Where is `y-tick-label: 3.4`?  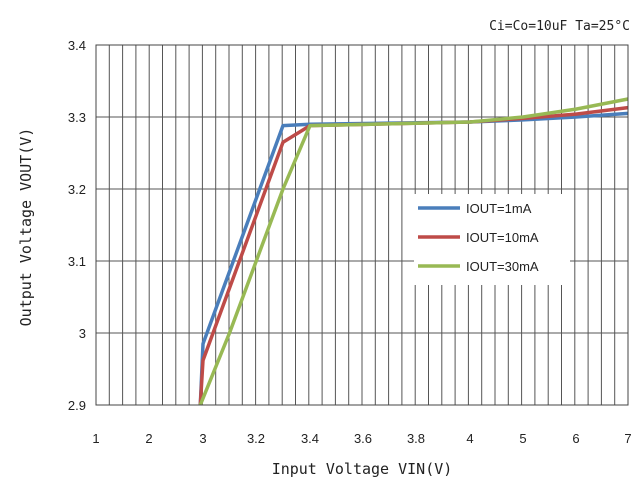
y-tick-label: 3.4 is located at coordinates (77, 45).